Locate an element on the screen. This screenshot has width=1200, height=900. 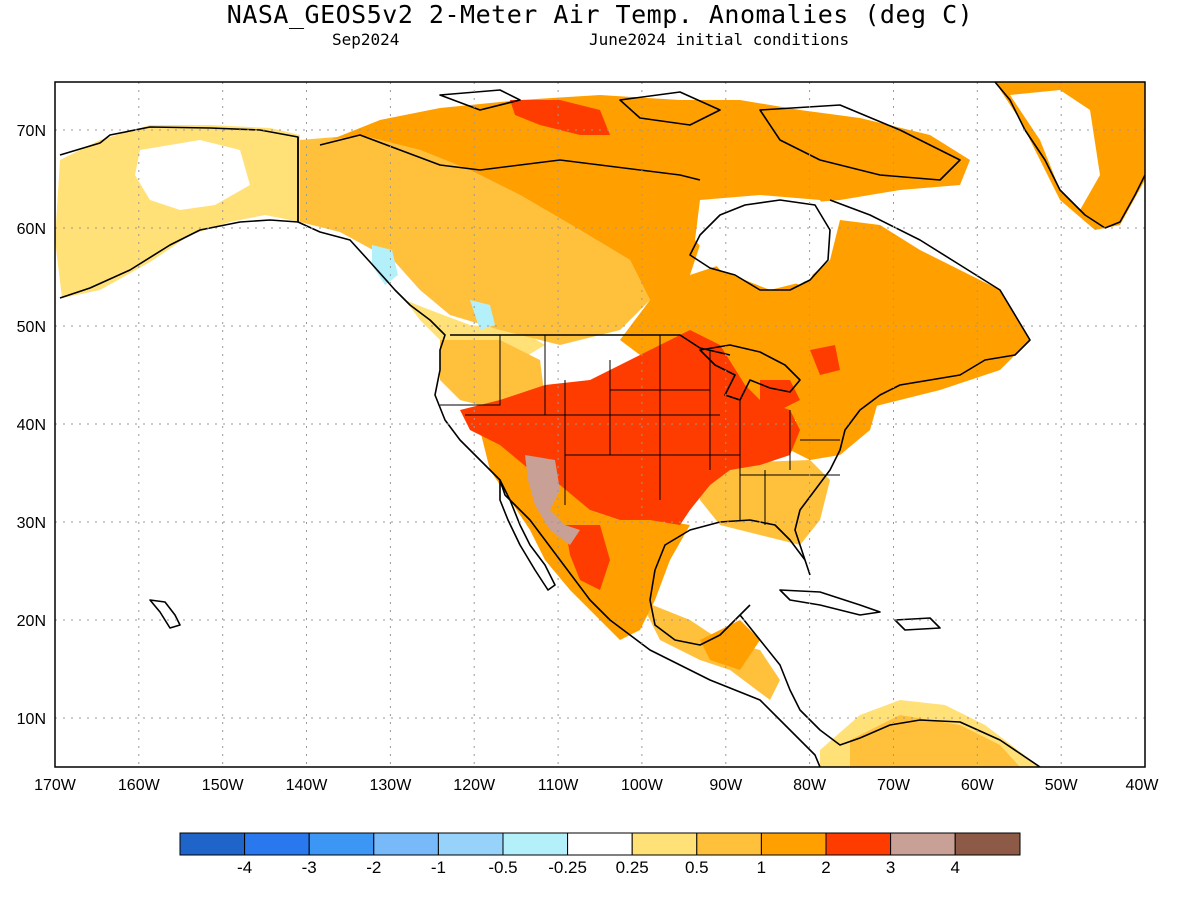
lat-tick-label: 40N is located at coordinates (31, 425).